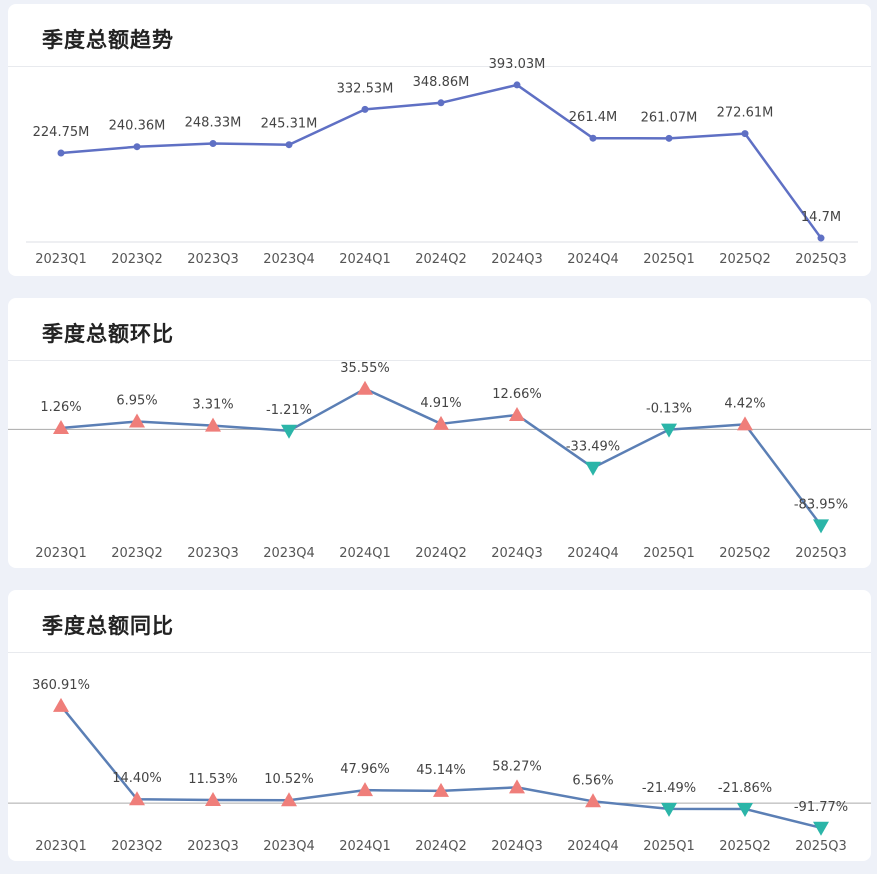 The image size is (877, 874). What do you see at coordinates (60, 407) in the screenshot?
I see `data-label: 1.26%` at bounding box center [60, 407].